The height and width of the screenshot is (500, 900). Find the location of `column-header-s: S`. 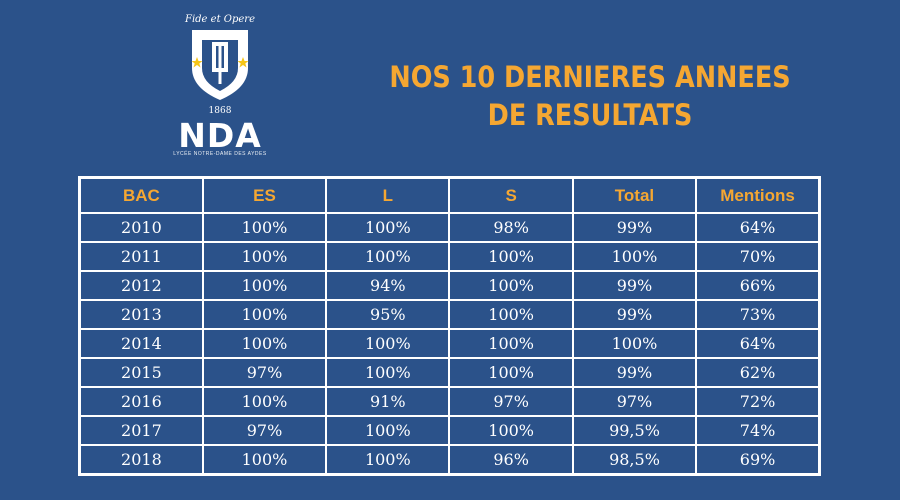

column-header-s: S is located at coordinates (511, 195).